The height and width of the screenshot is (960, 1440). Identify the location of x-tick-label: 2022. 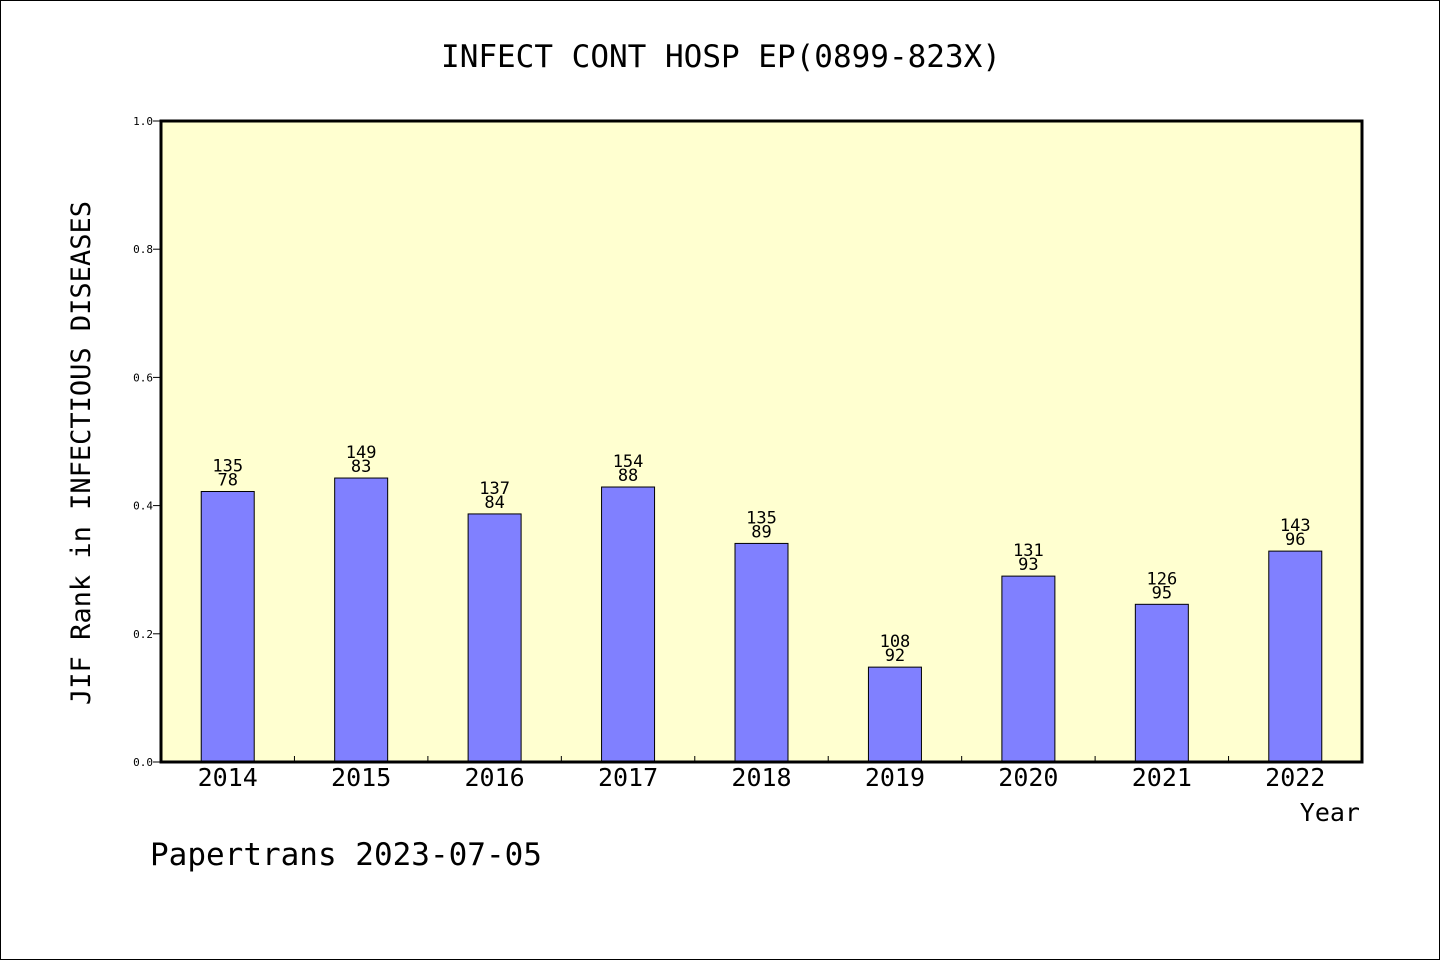
(1295, 777).